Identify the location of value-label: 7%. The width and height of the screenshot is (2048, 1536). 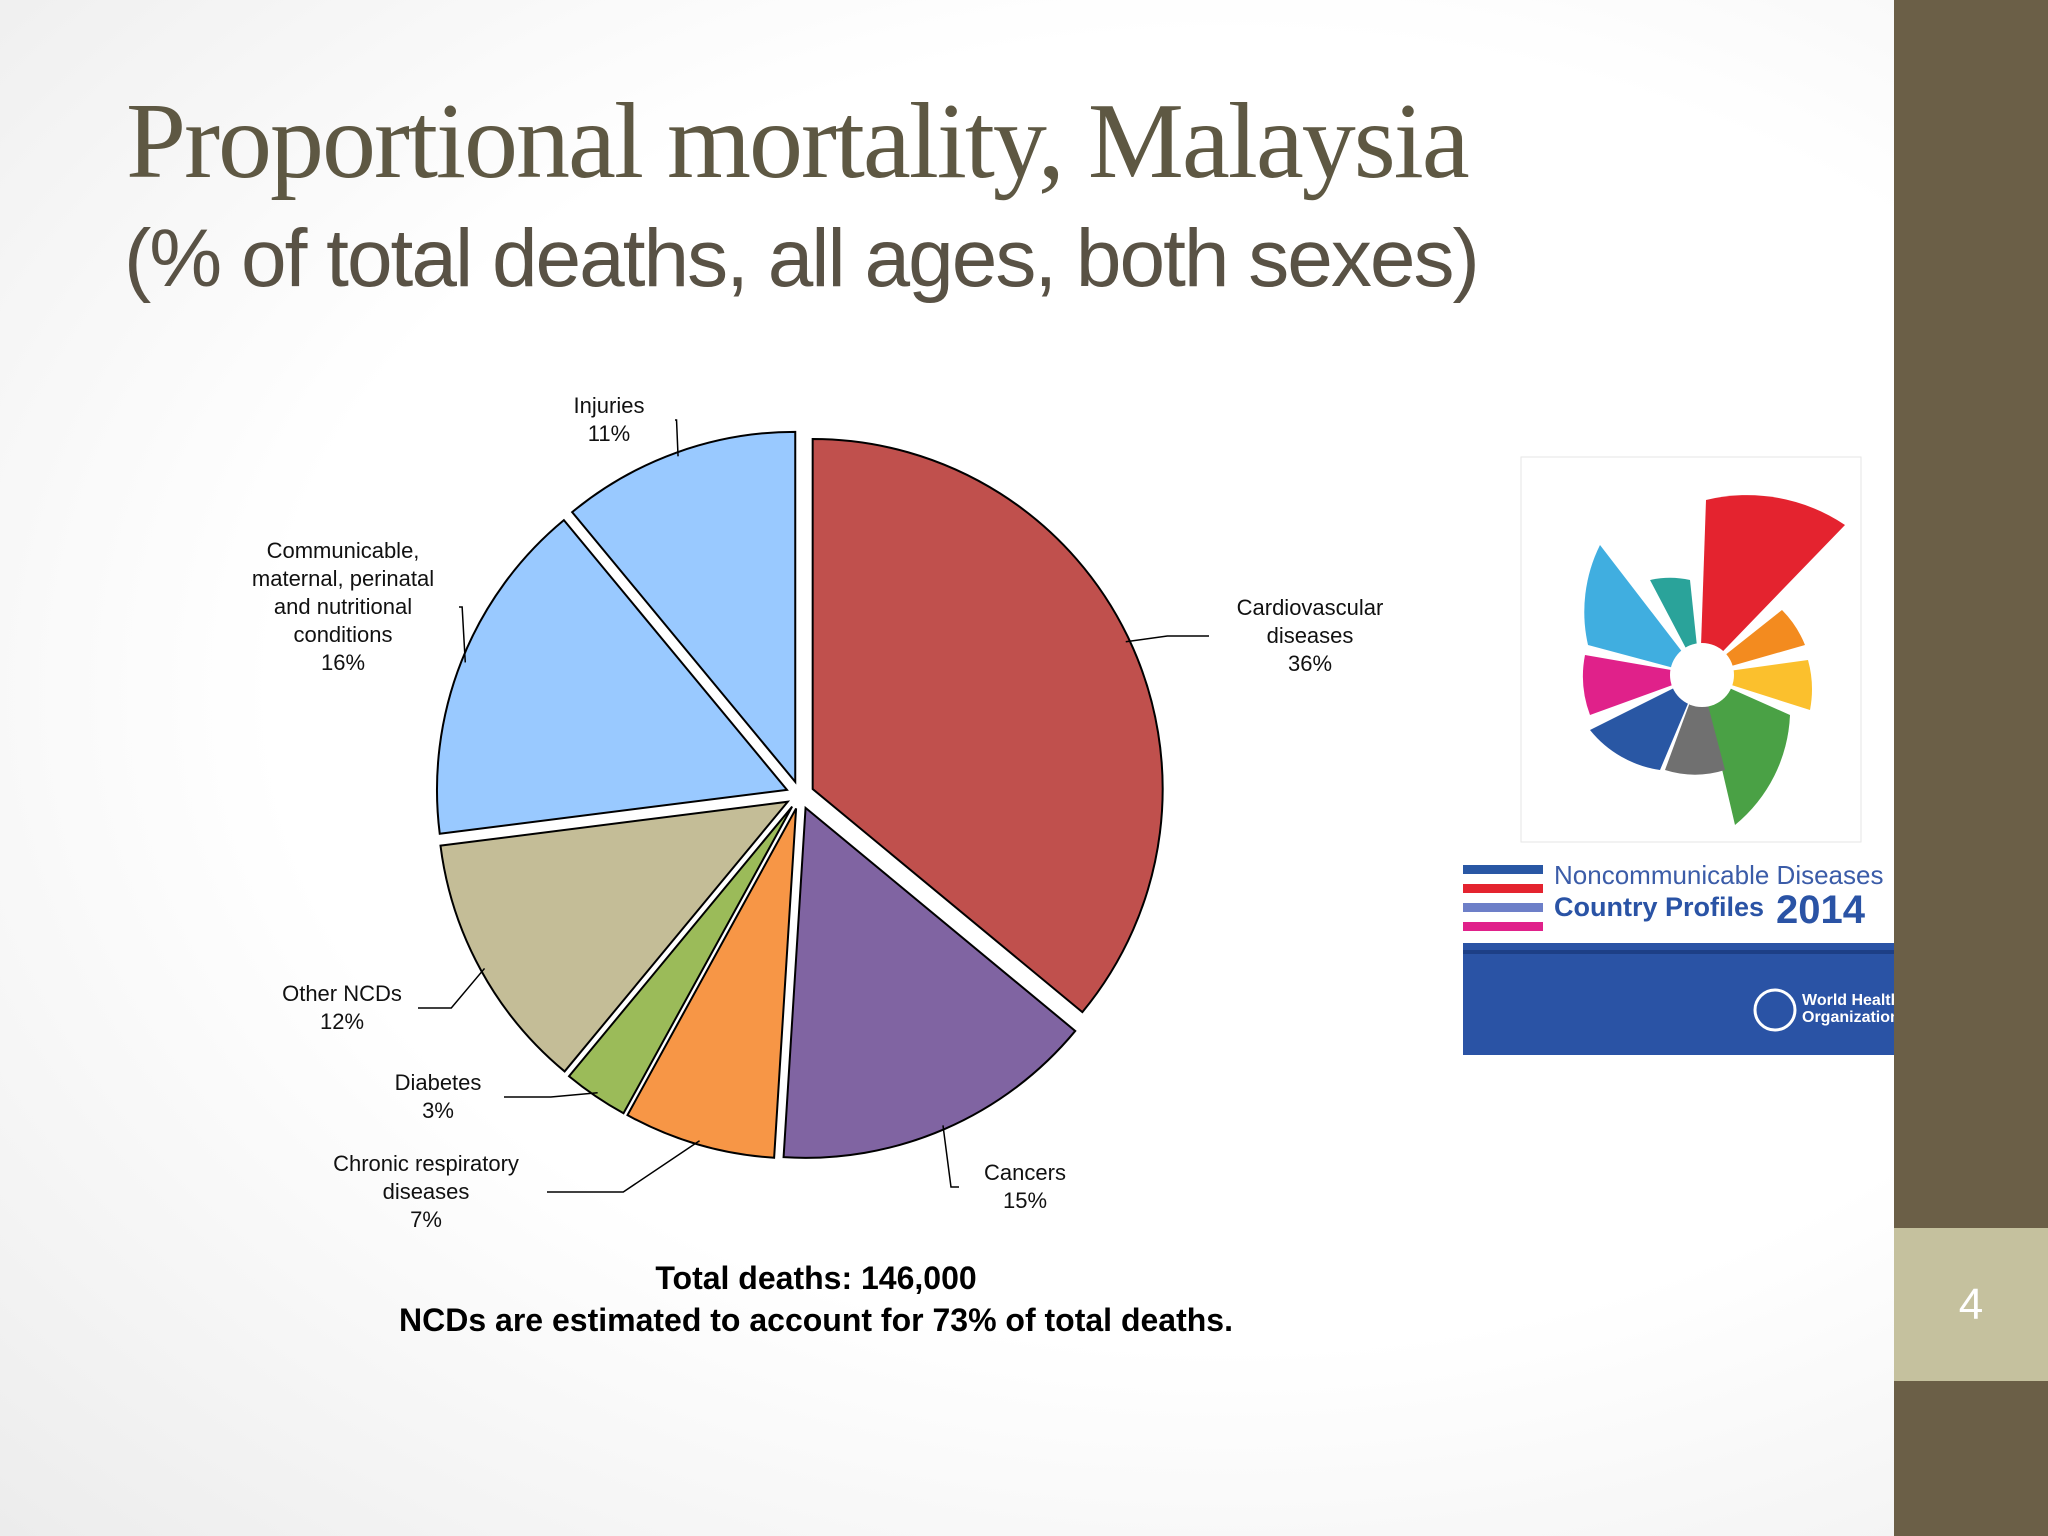
(426, 1219).